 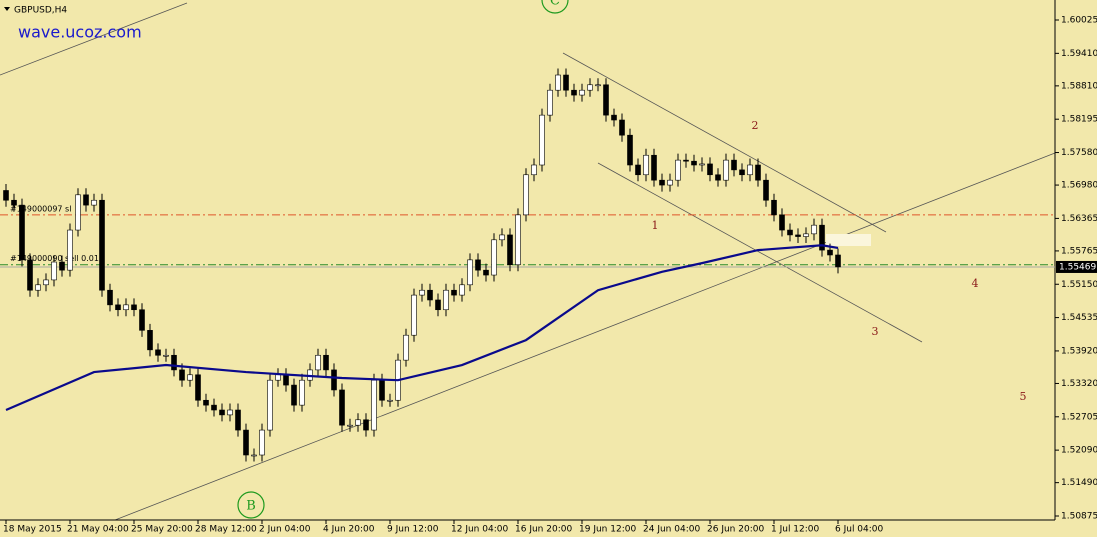 What do you see at coordinates (94, 39) in the screenshot?
I see `trend-line` at bounding box center [94, 39].